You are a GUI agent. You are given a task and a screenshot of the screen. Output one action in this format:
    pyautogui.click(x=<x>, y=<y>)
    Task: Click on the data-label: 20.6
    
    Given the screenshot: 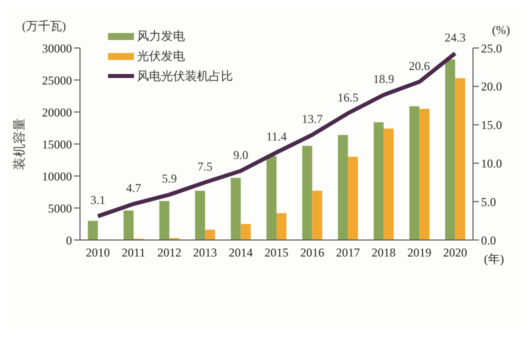 What is the action you would take?
    pyautogui.click(x=419, y=65)
    